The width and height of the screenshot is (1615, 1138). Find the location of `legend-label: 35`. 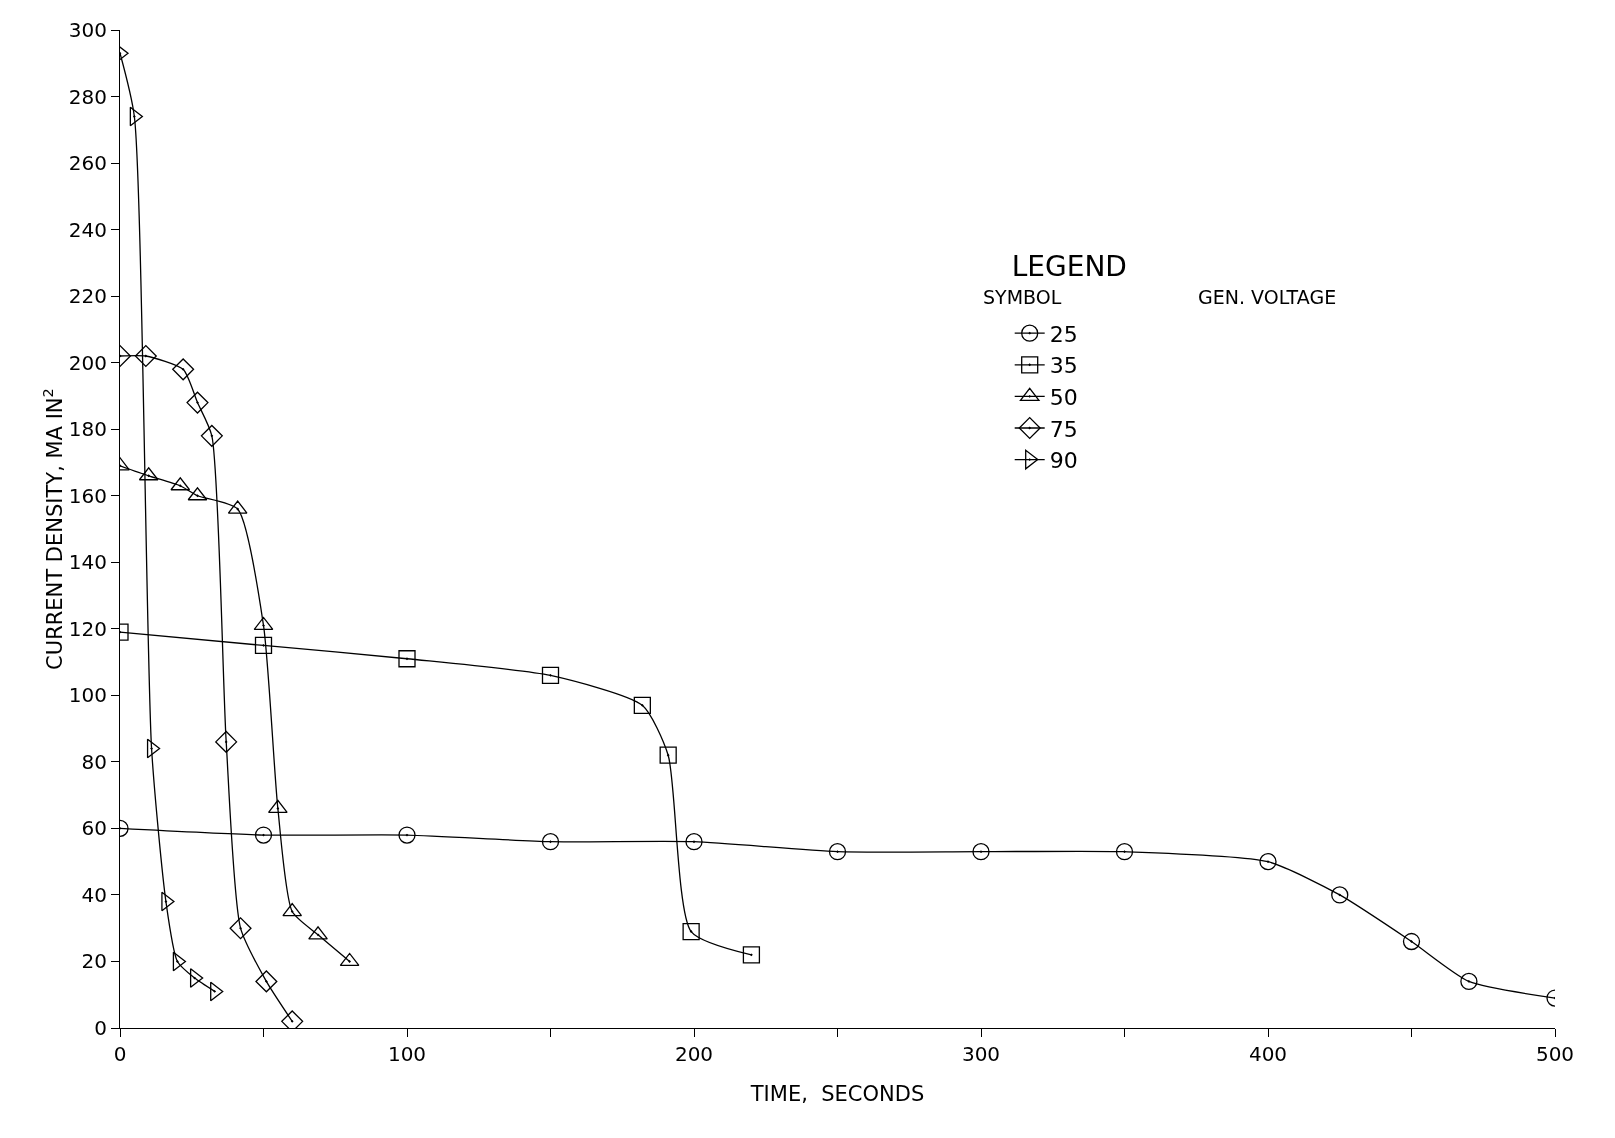

legend-label: 35 is located at coordinates (1063, 366).